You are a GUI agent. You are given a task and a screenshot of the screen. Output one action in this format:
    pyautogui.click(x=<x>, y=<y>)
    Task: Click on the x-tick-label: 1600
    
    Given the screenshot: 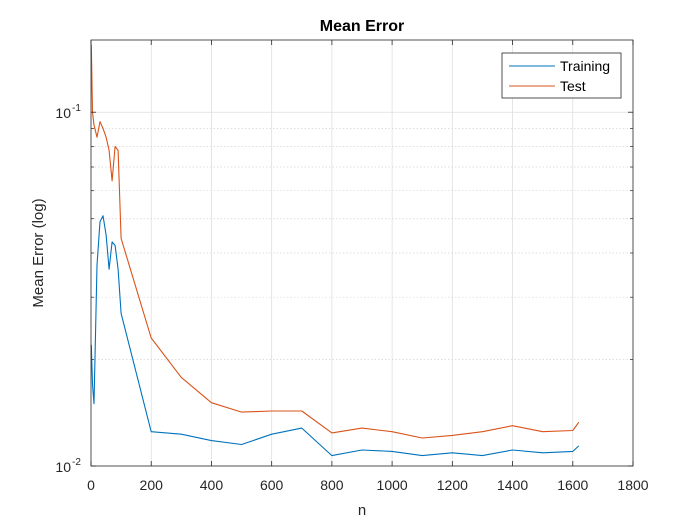 What is the action you would take?
    pyautogui.click(x=572, y=485)
    